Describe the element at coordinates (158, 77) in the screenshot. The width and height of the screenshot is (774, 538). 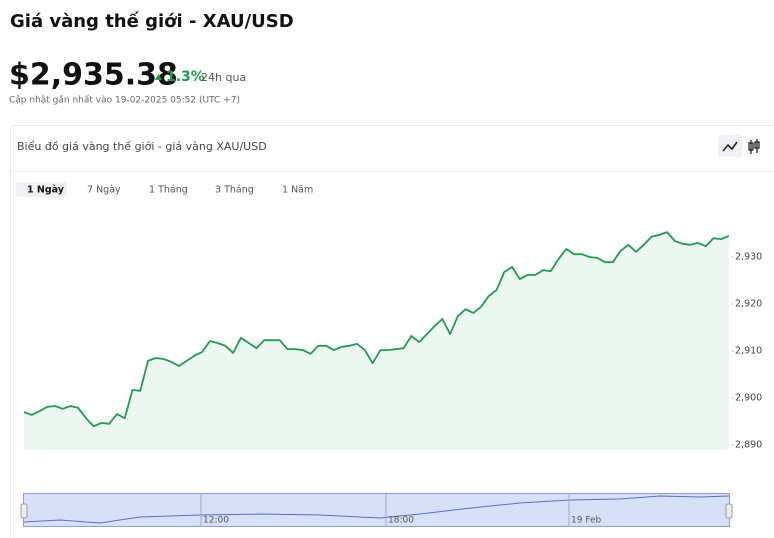
I see `up-arrow` at that location.